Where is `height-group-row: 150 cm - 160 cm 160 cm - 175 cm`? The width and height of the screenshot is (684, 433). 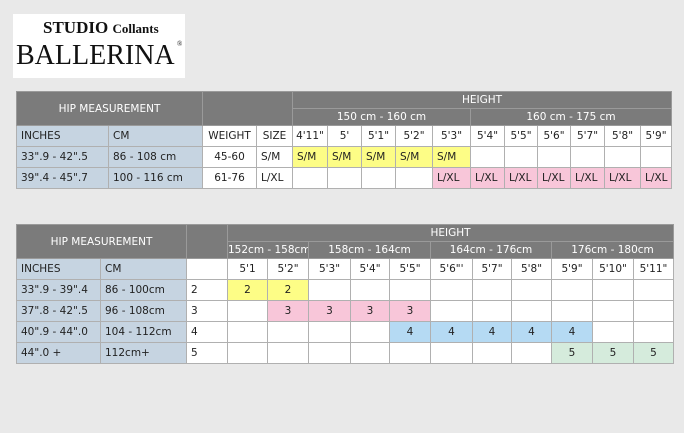
height-group-row: 150 cm - 160 cm 160 cm - 175 cm is located at coordinates (344, 117).